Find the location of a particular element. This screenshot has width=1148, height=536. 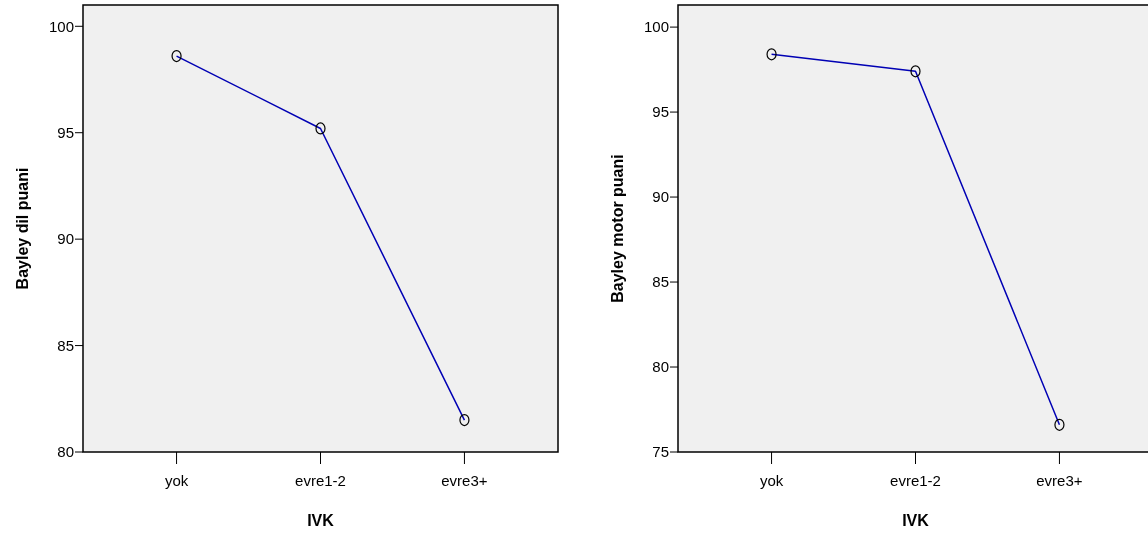

y-axis-title: Bayley dil puani is located at coordinates (22, 228).